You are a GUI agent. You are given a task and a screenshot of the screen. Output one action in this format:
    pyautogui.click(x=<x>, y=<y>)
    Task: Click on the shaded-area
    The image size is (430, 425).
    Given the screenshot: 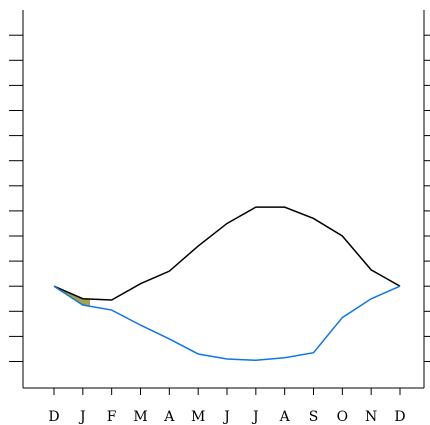 What is the action you would take?
    pyautogui.click(x=76, y=298)
    